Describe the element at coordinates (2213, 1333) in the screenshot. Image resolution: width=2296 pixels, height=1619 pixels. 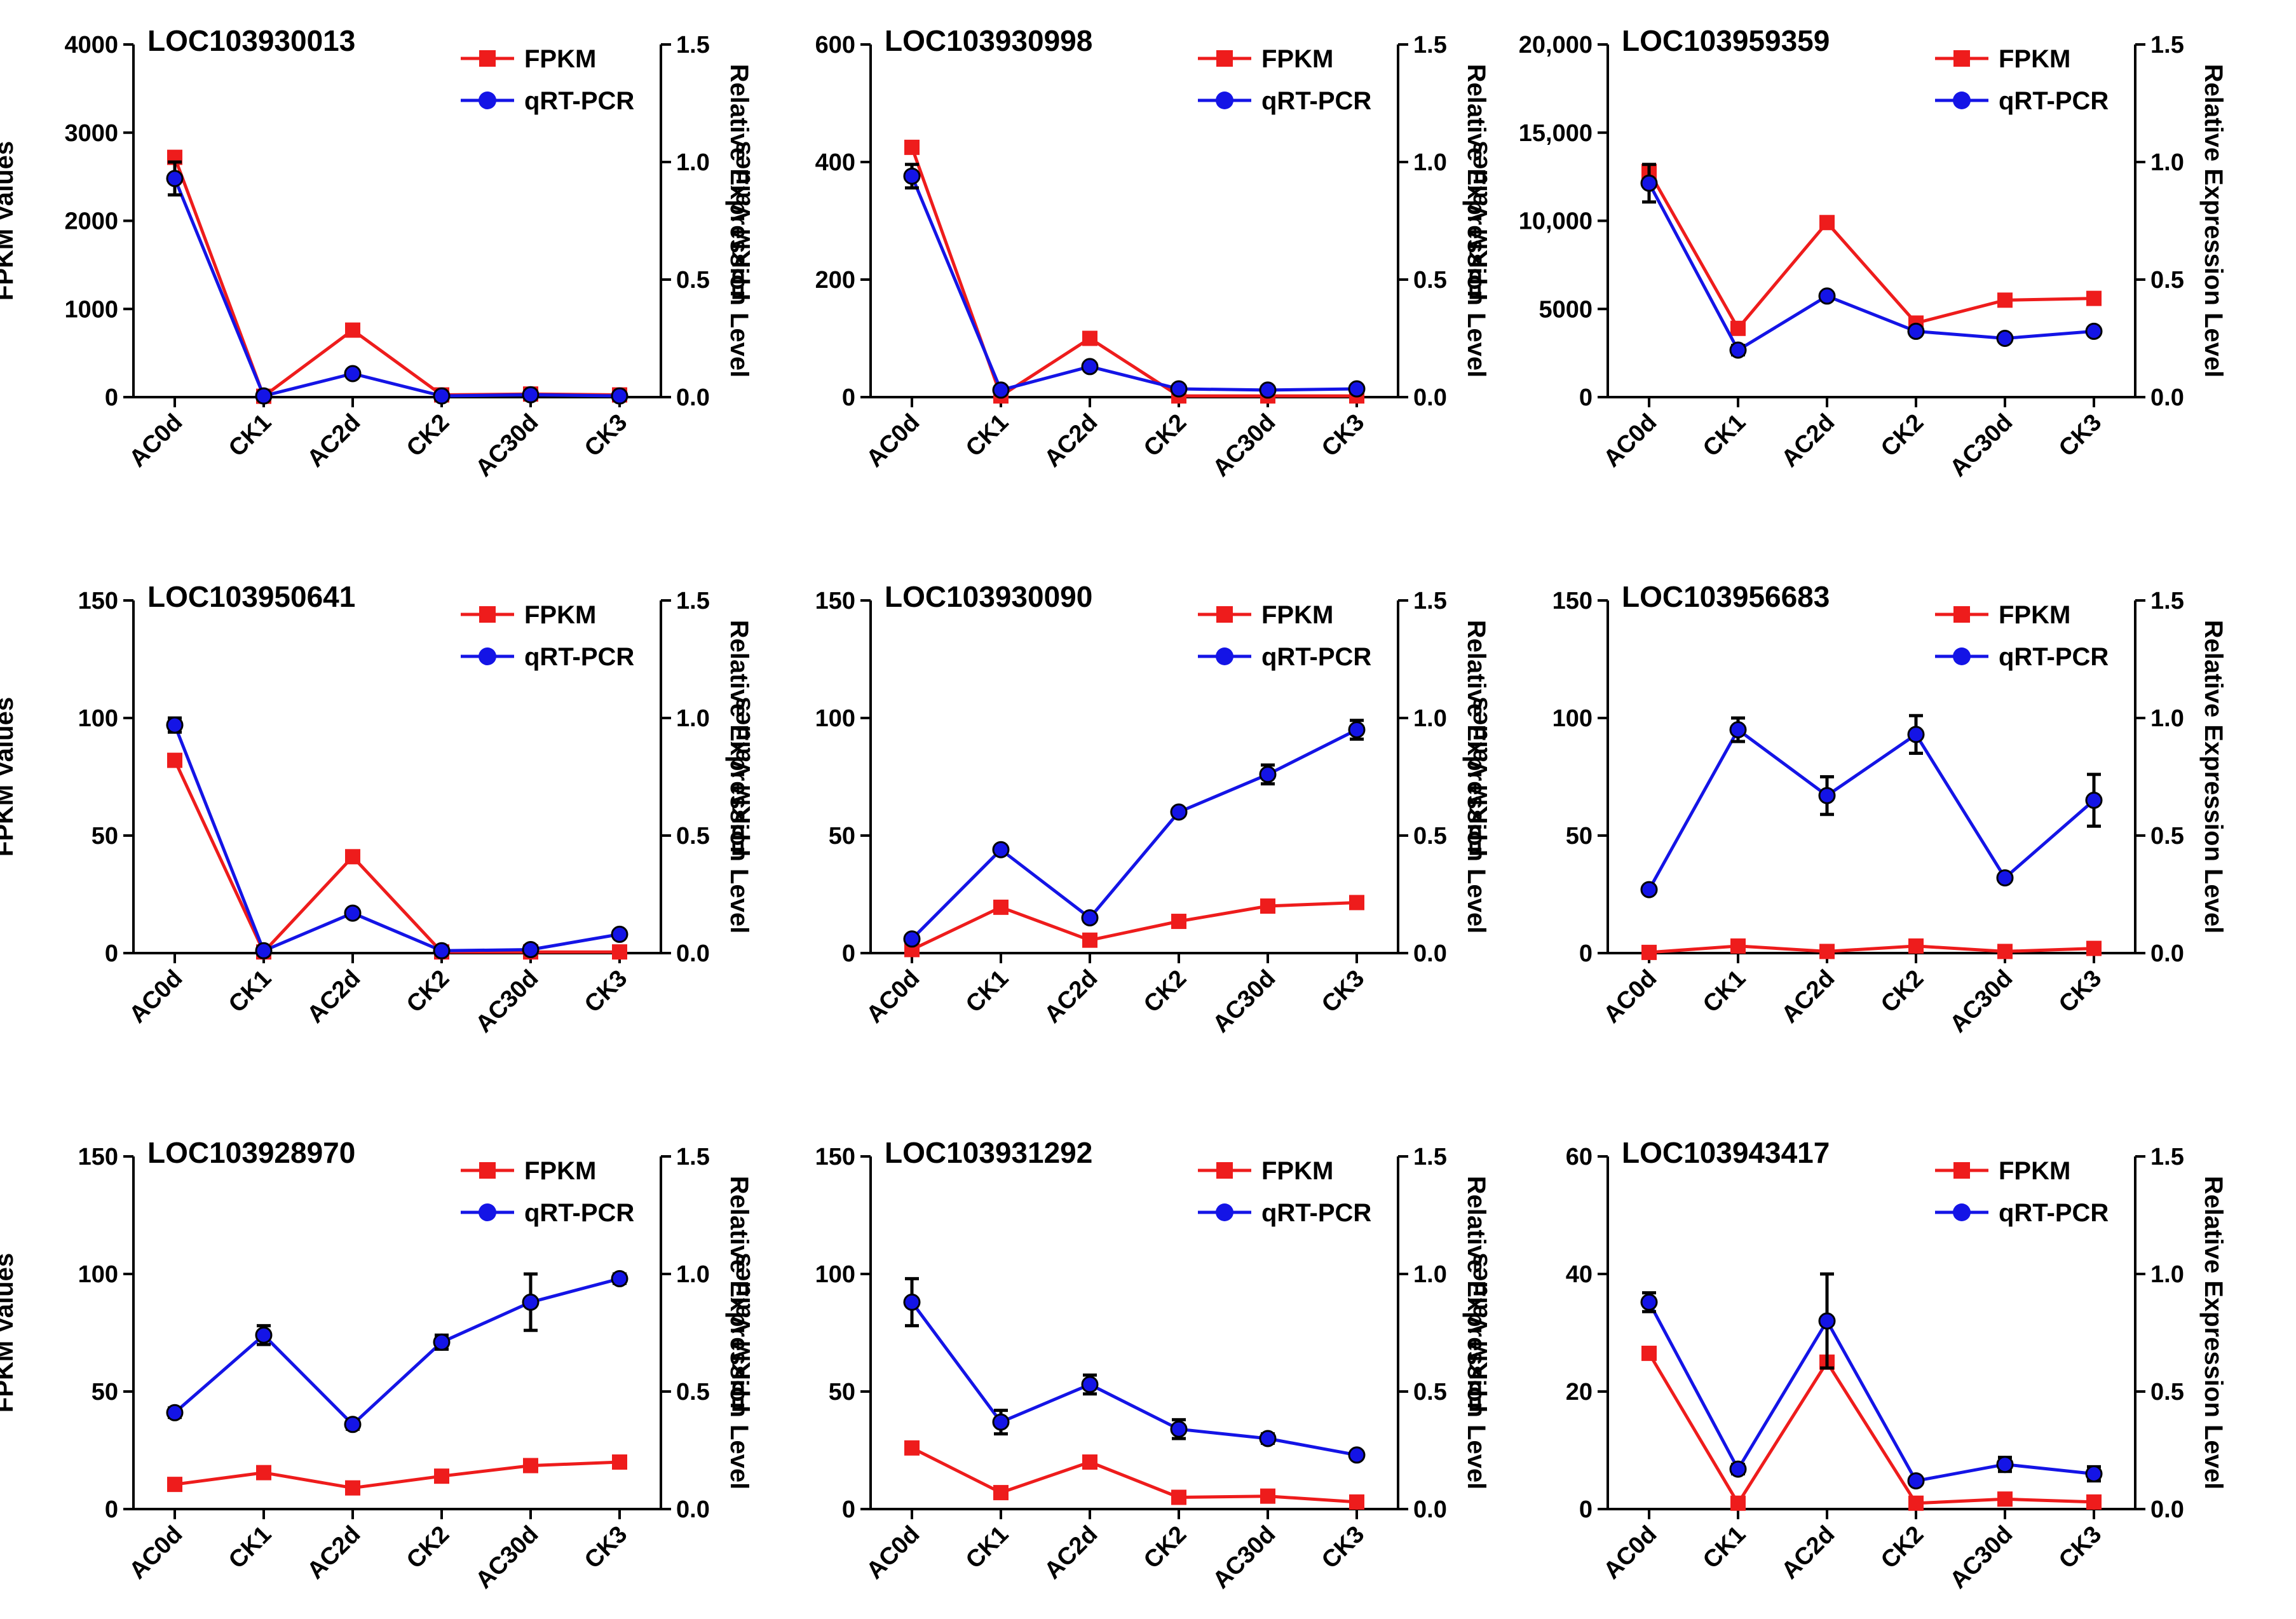
I see `y2-axis-label: Relative Expression Level` at that location.